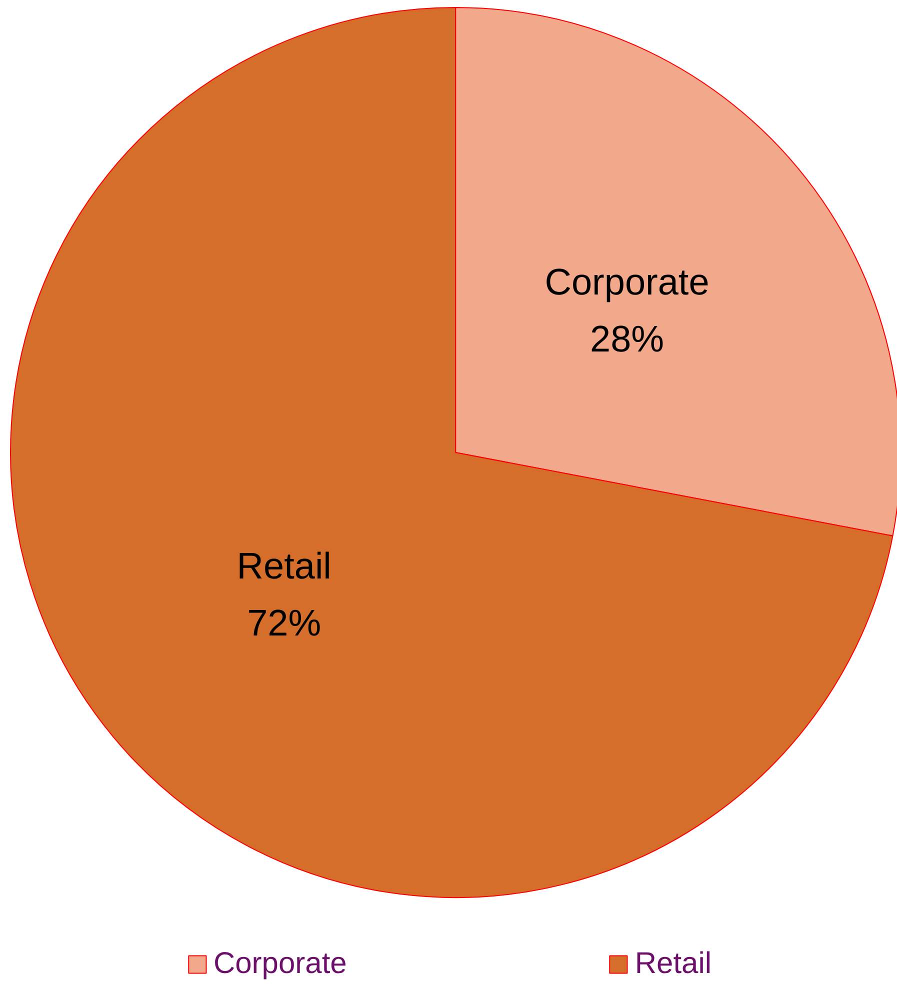 The image size is (897, 987). Describe the element at coordinates (284, 623) in the screenshot. I see `data-label: 72%` at that location.